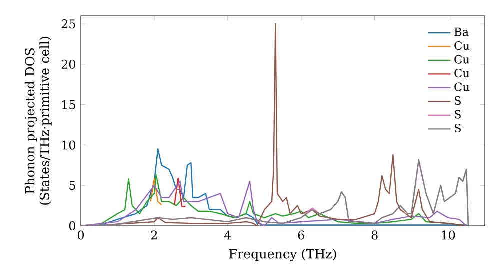 This screenshot has width=500, height=280. Describe the element at coordinates (154, 235) in the screenshot. I see `x-tick-label: 2` at that location.